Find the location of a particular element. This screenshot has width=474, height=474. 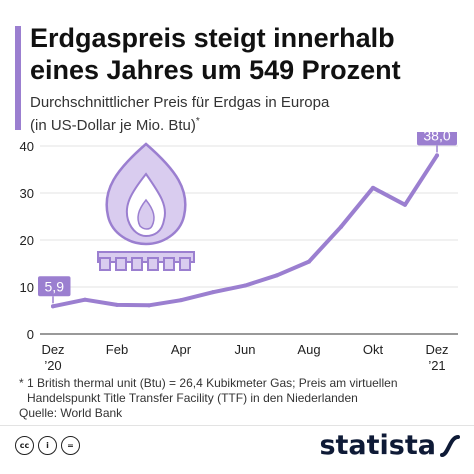

data-label-text: 38,0 is located at coordinates (436, 137).